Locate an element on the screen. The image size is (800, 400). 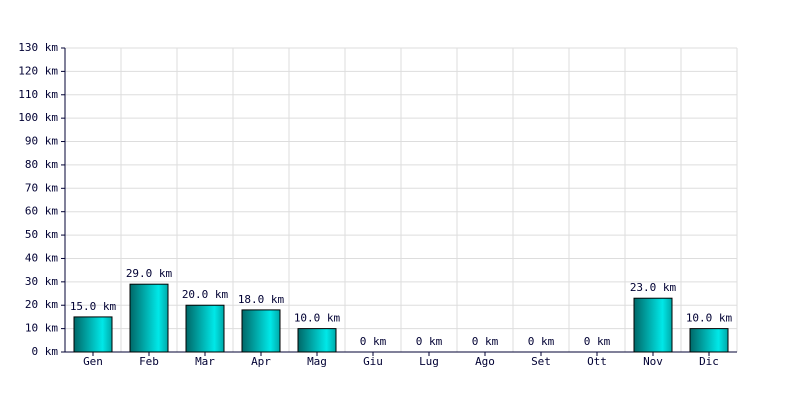
value-label: 15.0 km is located at coordinates (93, 306).